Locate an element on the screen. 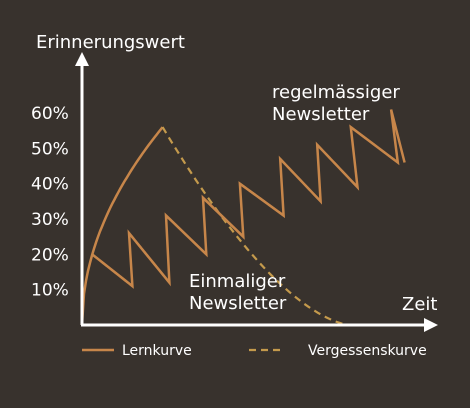 This screenshot has width=470, height=408. legend: Lernkurve Vergessenskurve is located at coordinates (254, 351).